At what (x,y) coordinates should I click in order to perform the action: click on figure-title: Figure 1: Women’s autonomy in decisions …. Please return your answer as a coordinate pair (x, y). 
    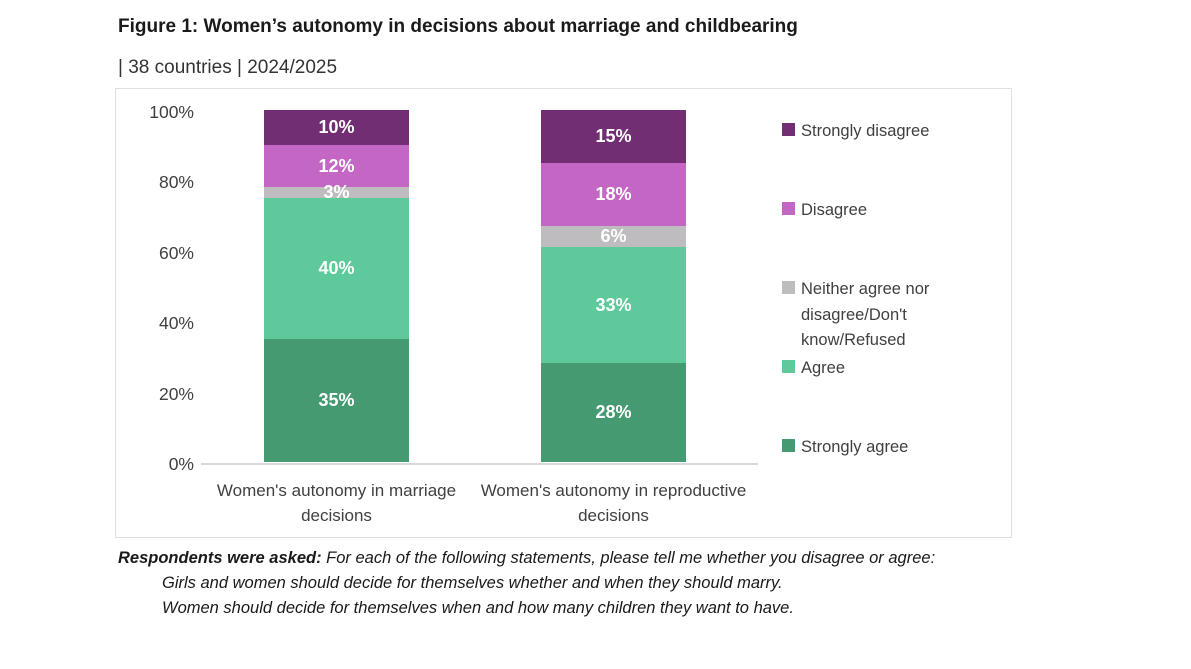
    Looking at the image, I should click on (458, 26).